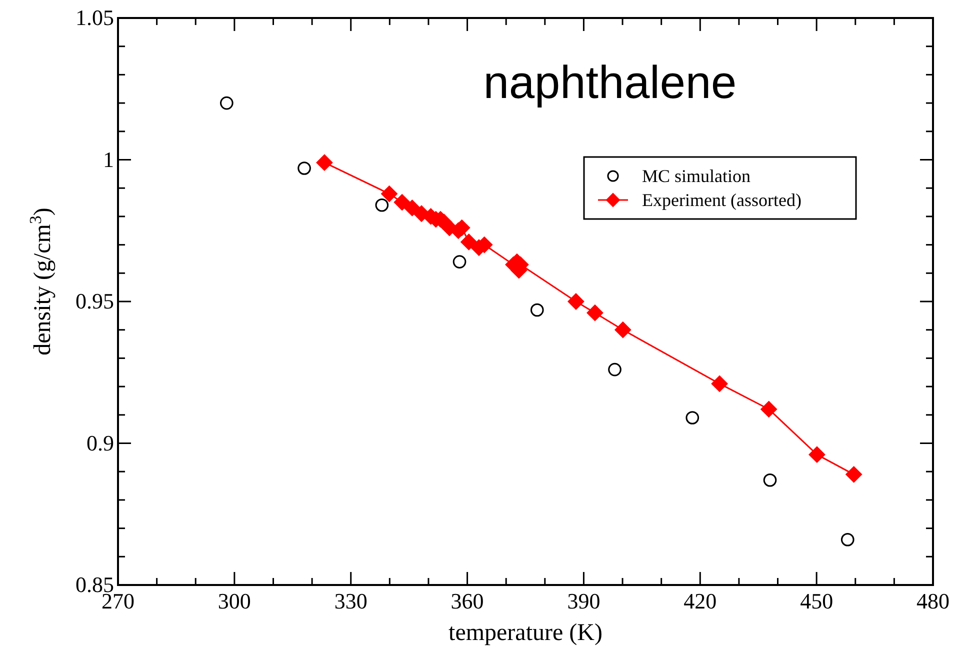 This screenshot has width=956, height=650. Describe the element at coordinates (351, 601) in the screenshot. I see `x-tick-label: 330` at that location.